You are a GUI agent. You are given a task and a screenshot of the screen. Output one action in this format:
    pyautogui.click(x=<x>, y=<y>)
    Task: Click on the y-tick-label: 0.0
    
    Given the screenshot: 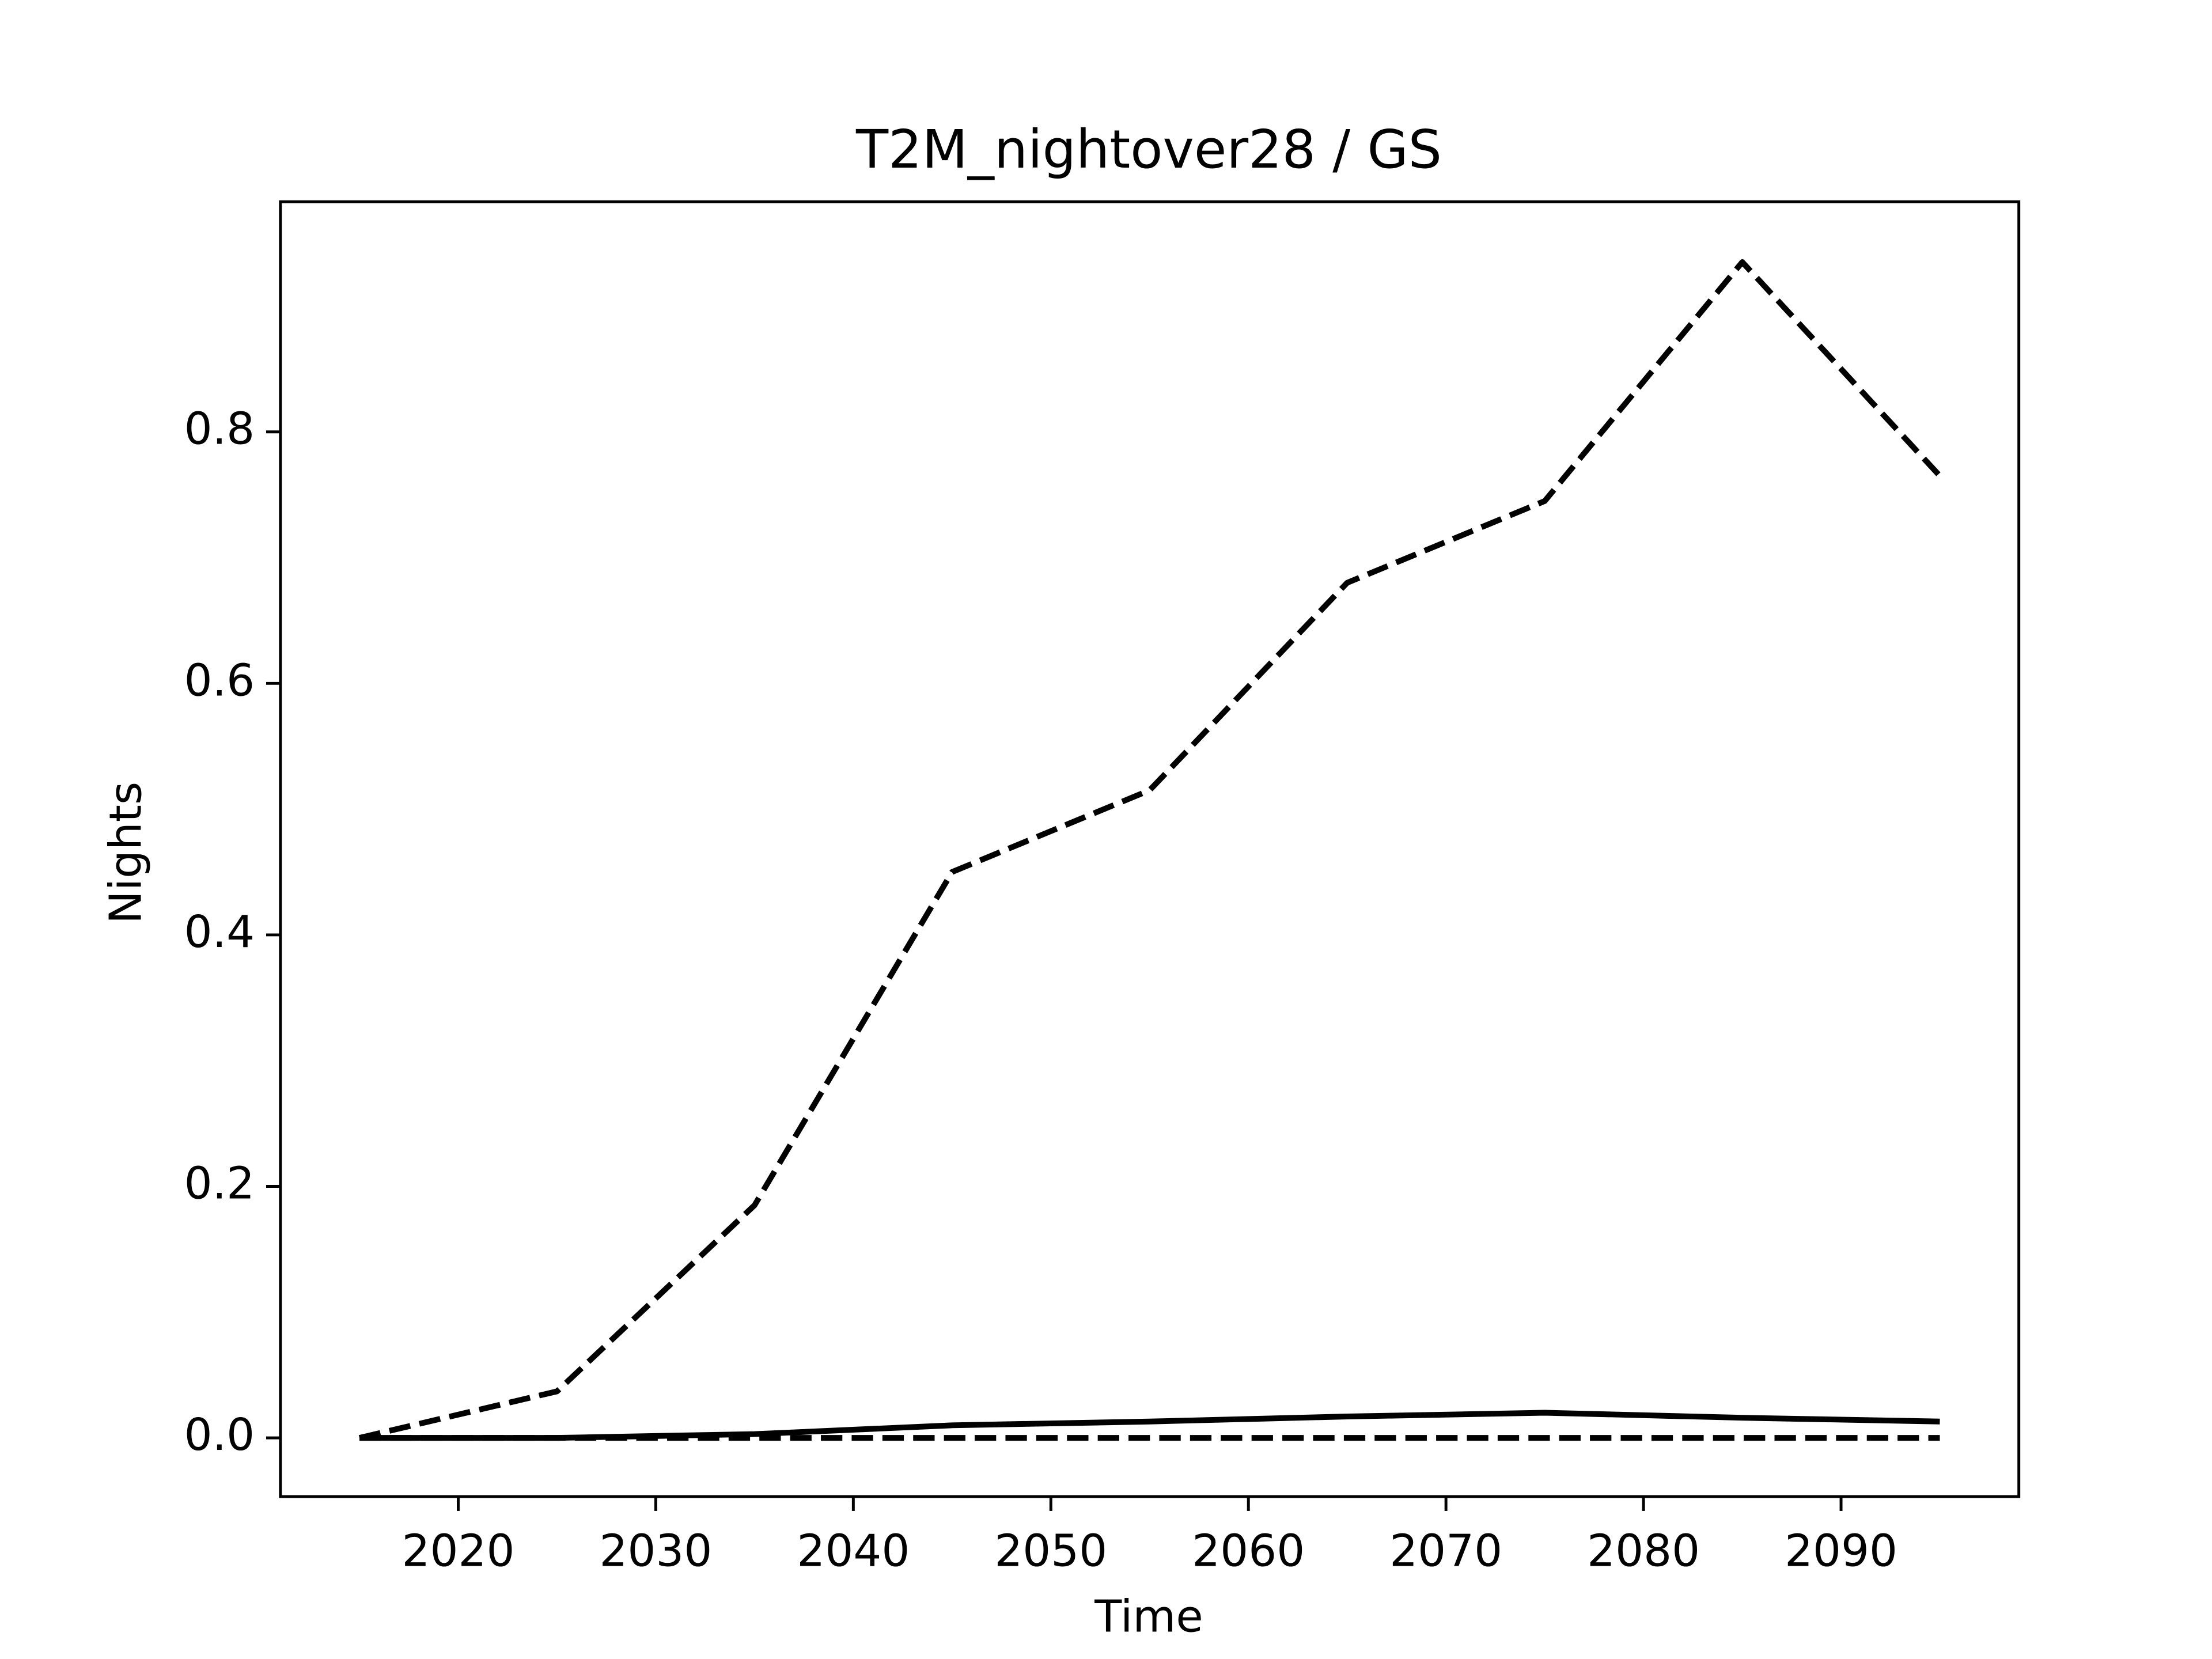 What is the action you would take?
    pyautogui.click(x=219, y=1435)
    